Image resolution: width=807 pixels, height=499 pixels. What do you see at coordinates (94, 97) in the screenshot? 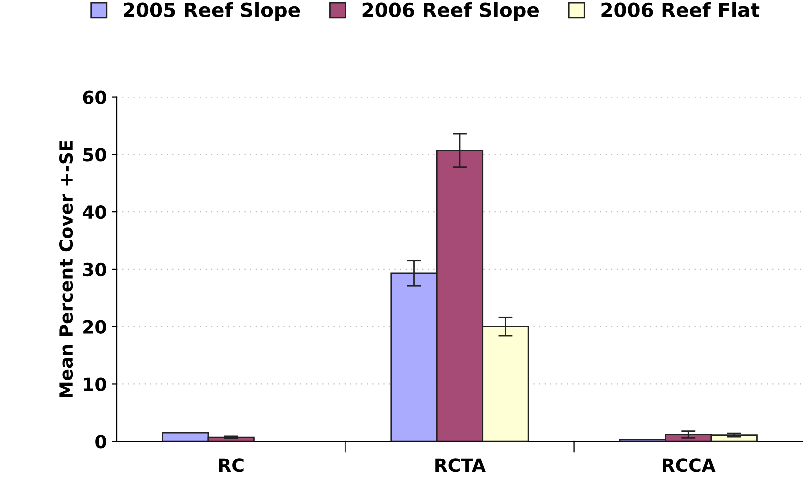
I see `y-tick-label: 60` at bounding box center [94, 97].